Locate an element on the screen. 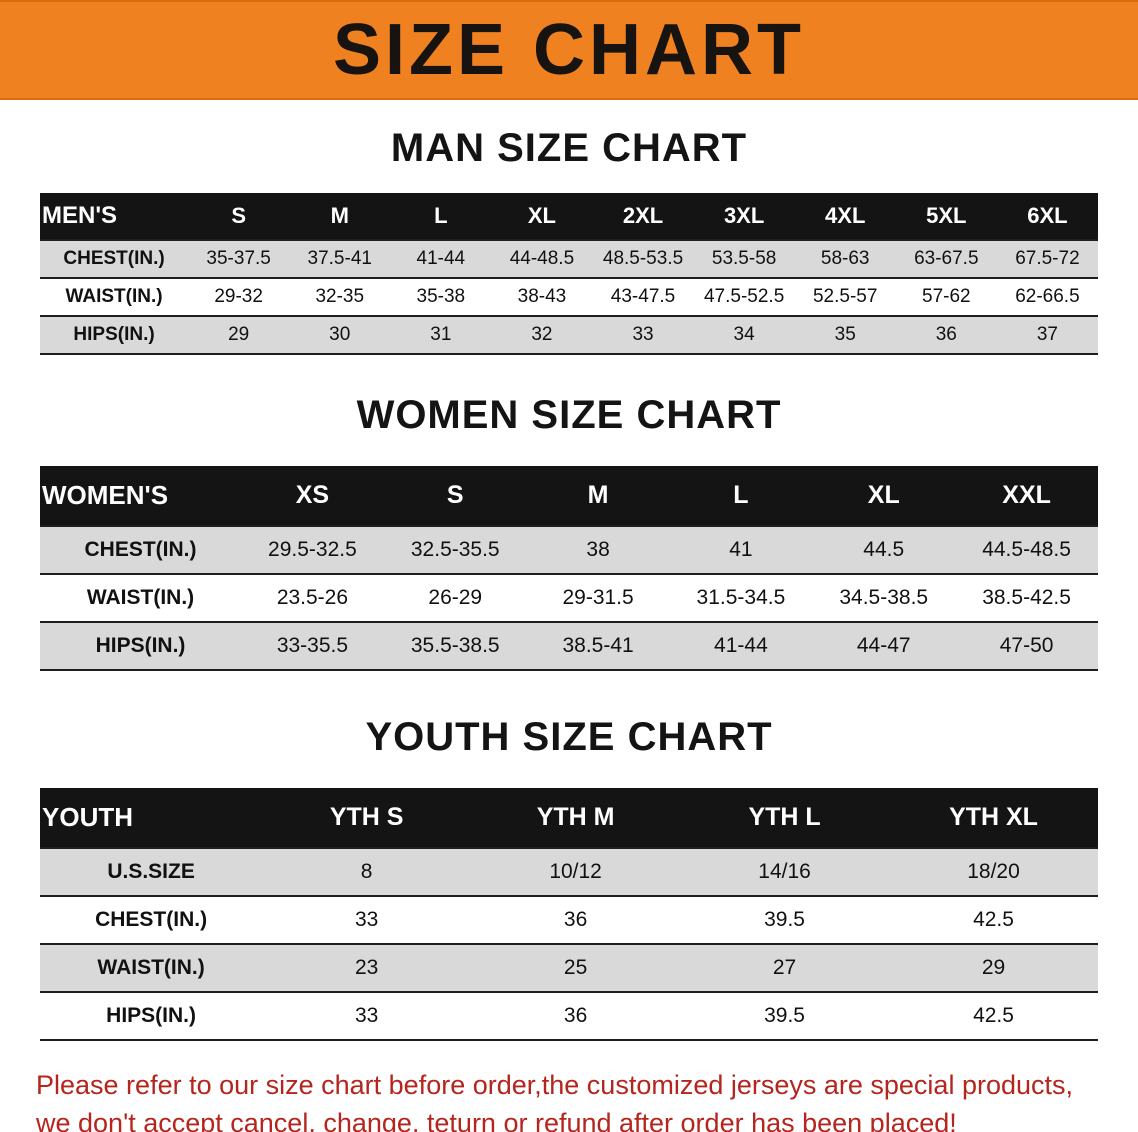 The height and width of the screenshot is (1132, 1138). header-row: WOMEN'S XS S M L XL XXL is located at coordinates (569, 496).